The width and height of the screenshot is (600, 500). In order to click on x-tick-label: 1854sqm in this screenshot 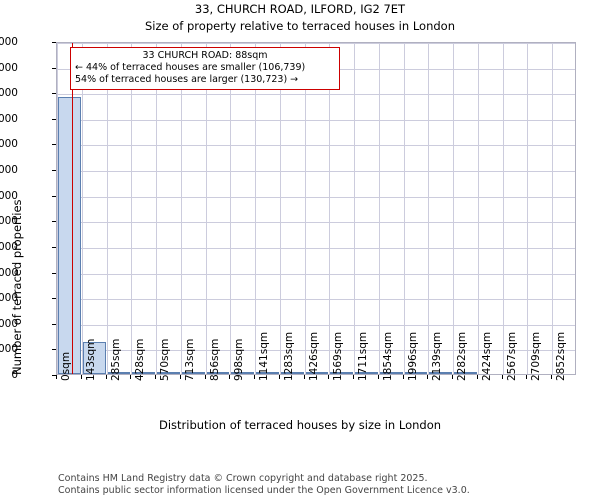, I will do `click(387, 356)`.